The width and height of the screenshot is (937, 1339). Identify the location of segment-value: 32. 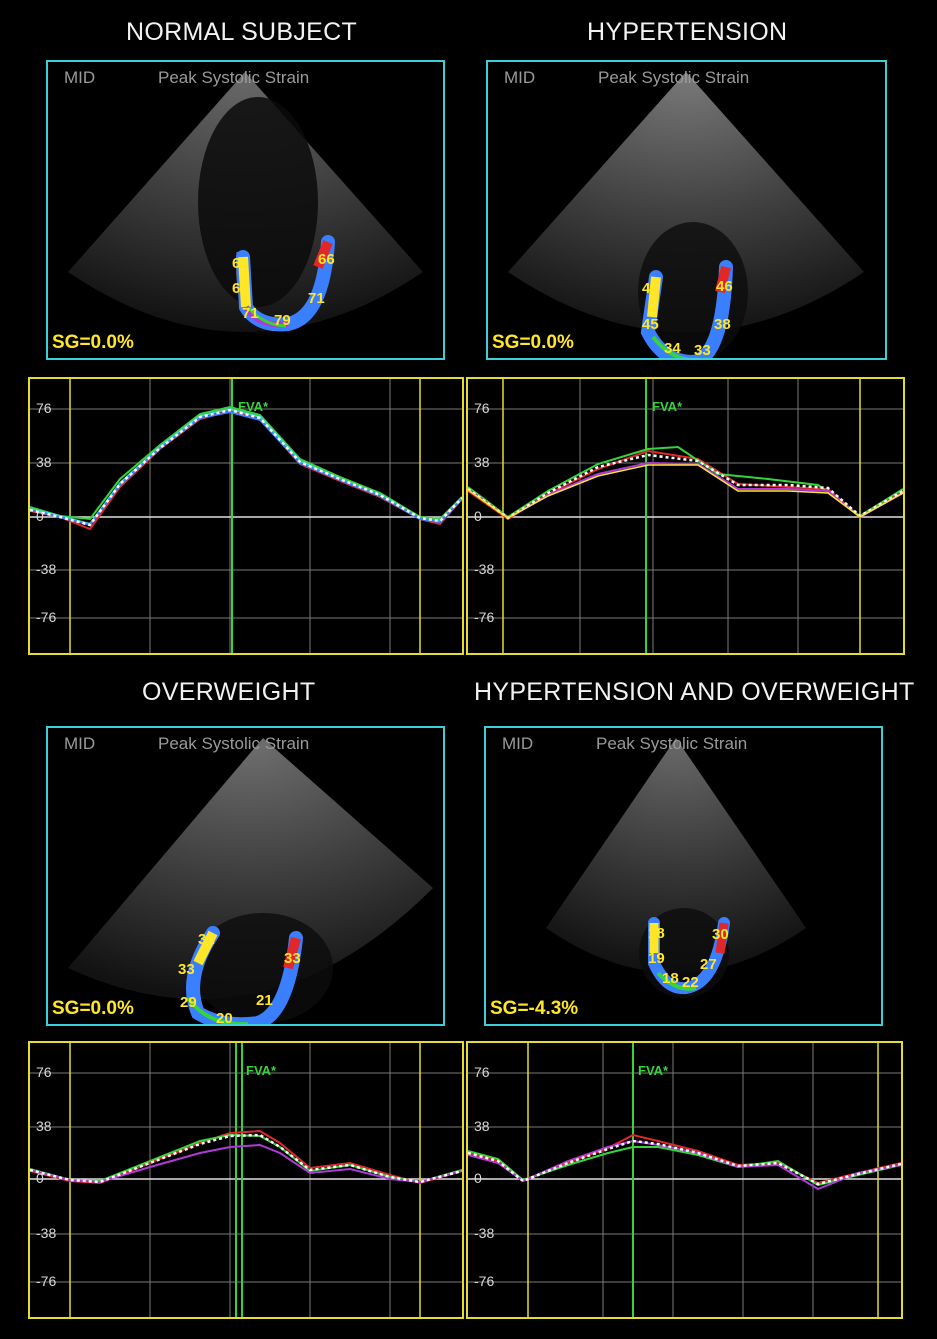
(206, 939).